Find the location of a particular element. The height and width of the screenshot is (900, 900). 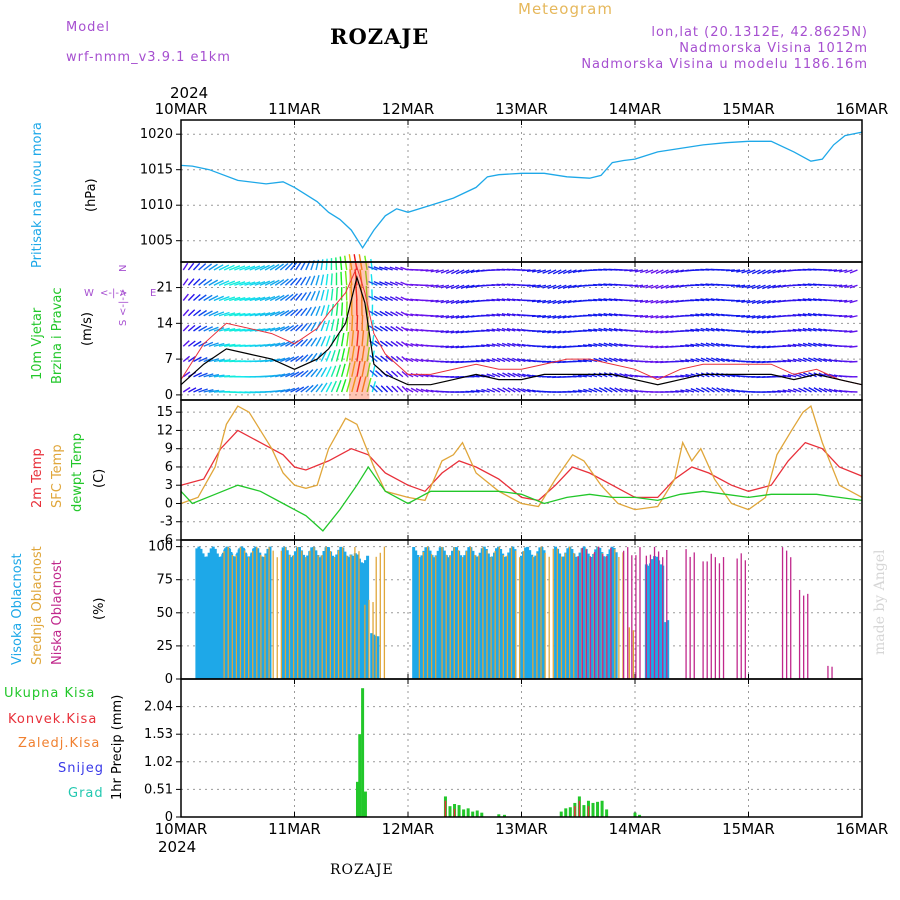

y-tick-label: 15 is located at coordinates (164, 412).